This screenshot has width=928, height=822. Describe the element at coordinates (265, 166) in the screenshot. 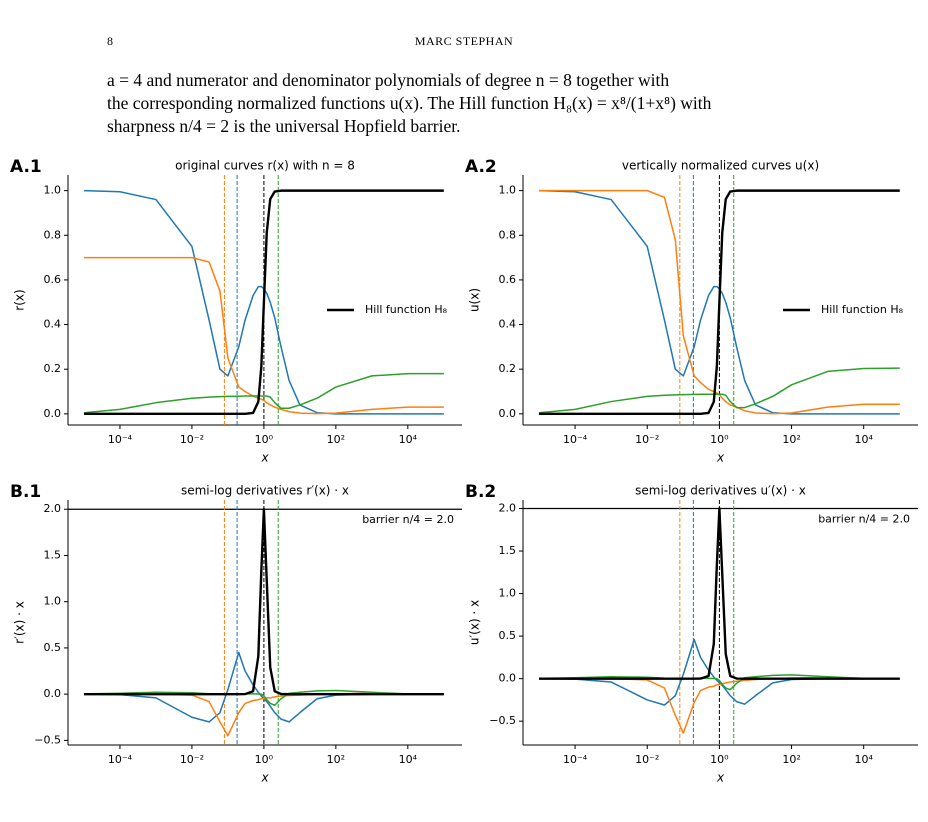

I see `chart-title: original curves r(x) with n = 8` at that location.